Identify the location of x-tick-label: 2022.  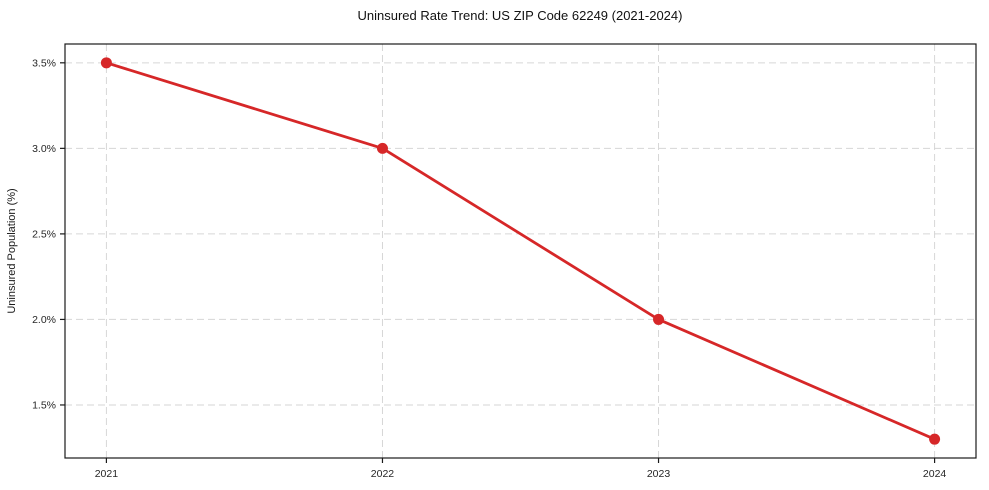
(383, 474).